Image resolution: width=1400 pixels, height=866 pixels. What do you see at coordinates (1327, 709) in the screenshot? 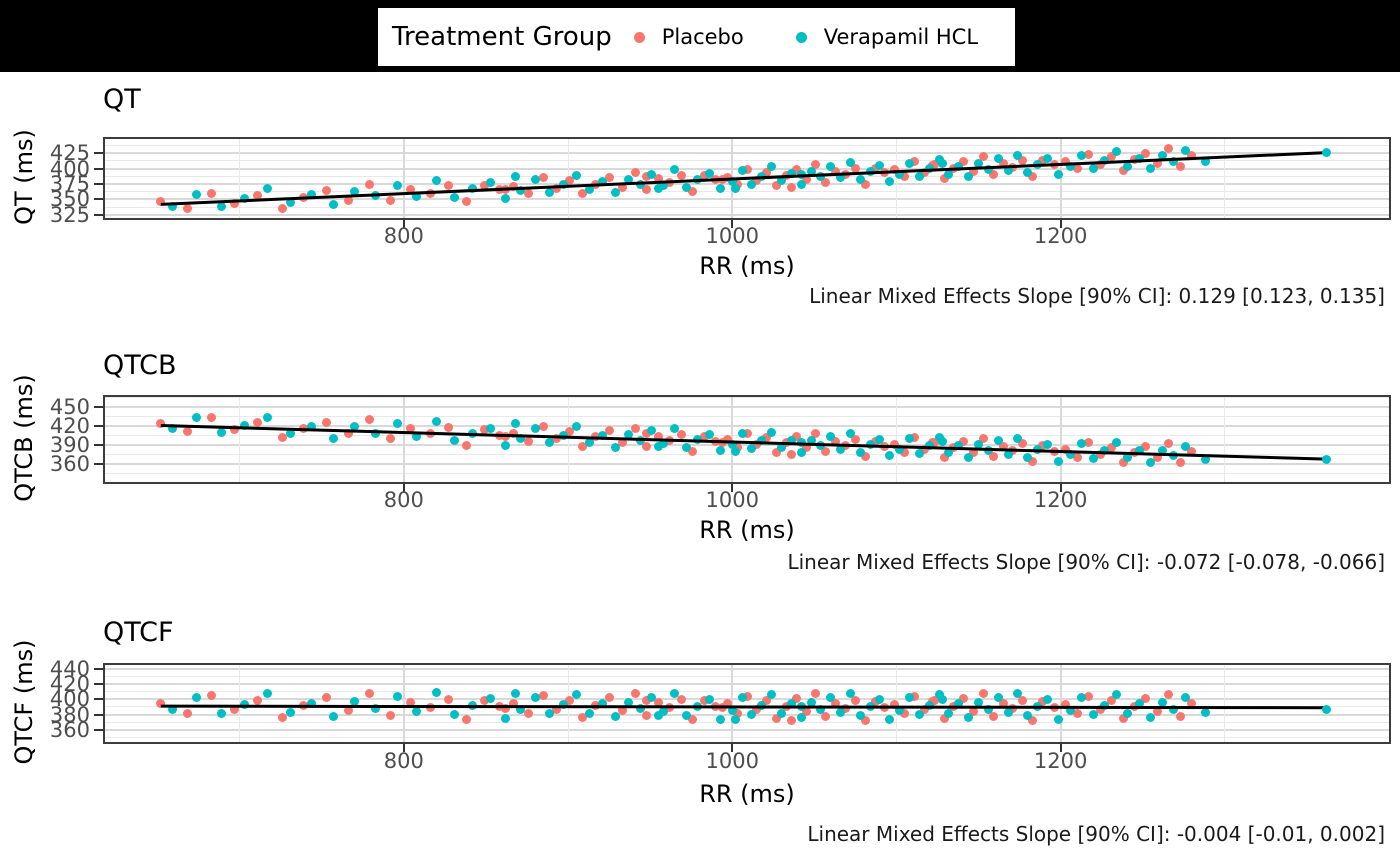
I see `outlier-point-verapamil` at bounding box center [1327, 709].